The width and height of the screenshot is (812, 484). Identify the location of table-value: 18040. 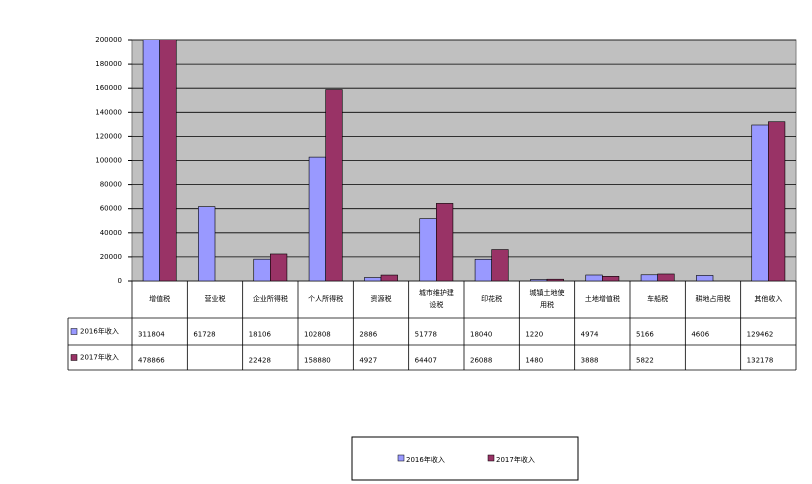
(481, 335).